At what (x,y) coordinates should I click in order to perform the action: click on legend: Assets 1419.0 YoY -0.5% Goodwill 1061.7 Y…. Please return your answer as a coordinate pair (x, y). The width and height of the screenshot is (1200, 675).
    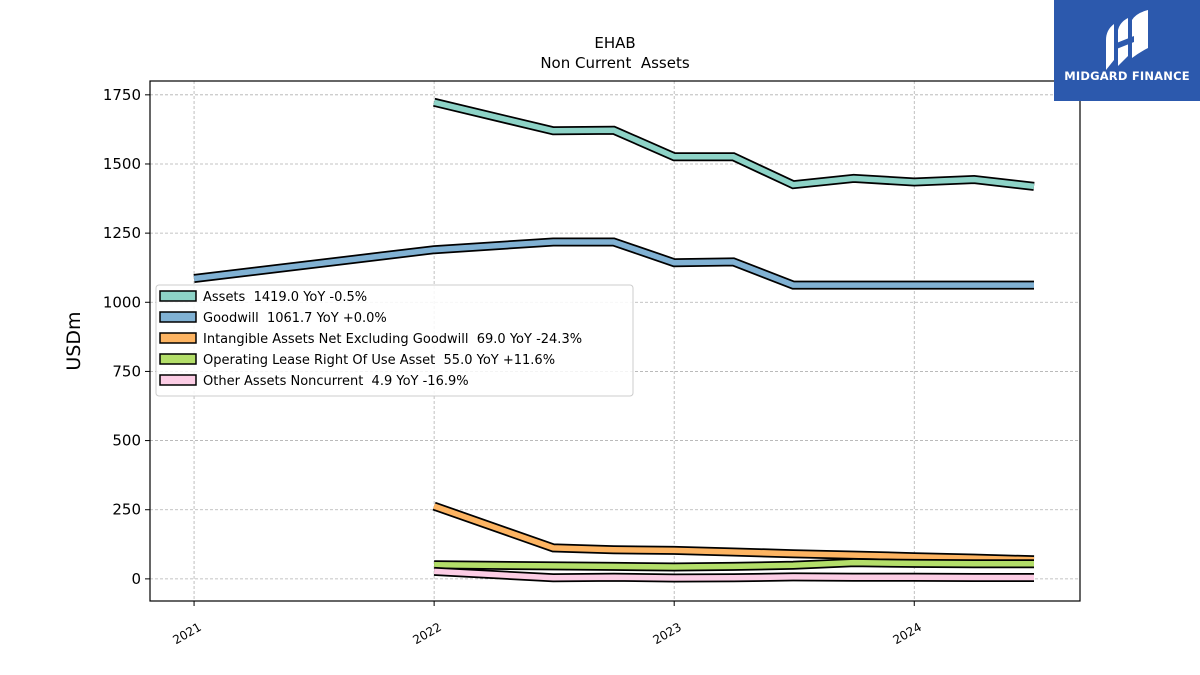
    Looking at the image, I should click on (394, 340).